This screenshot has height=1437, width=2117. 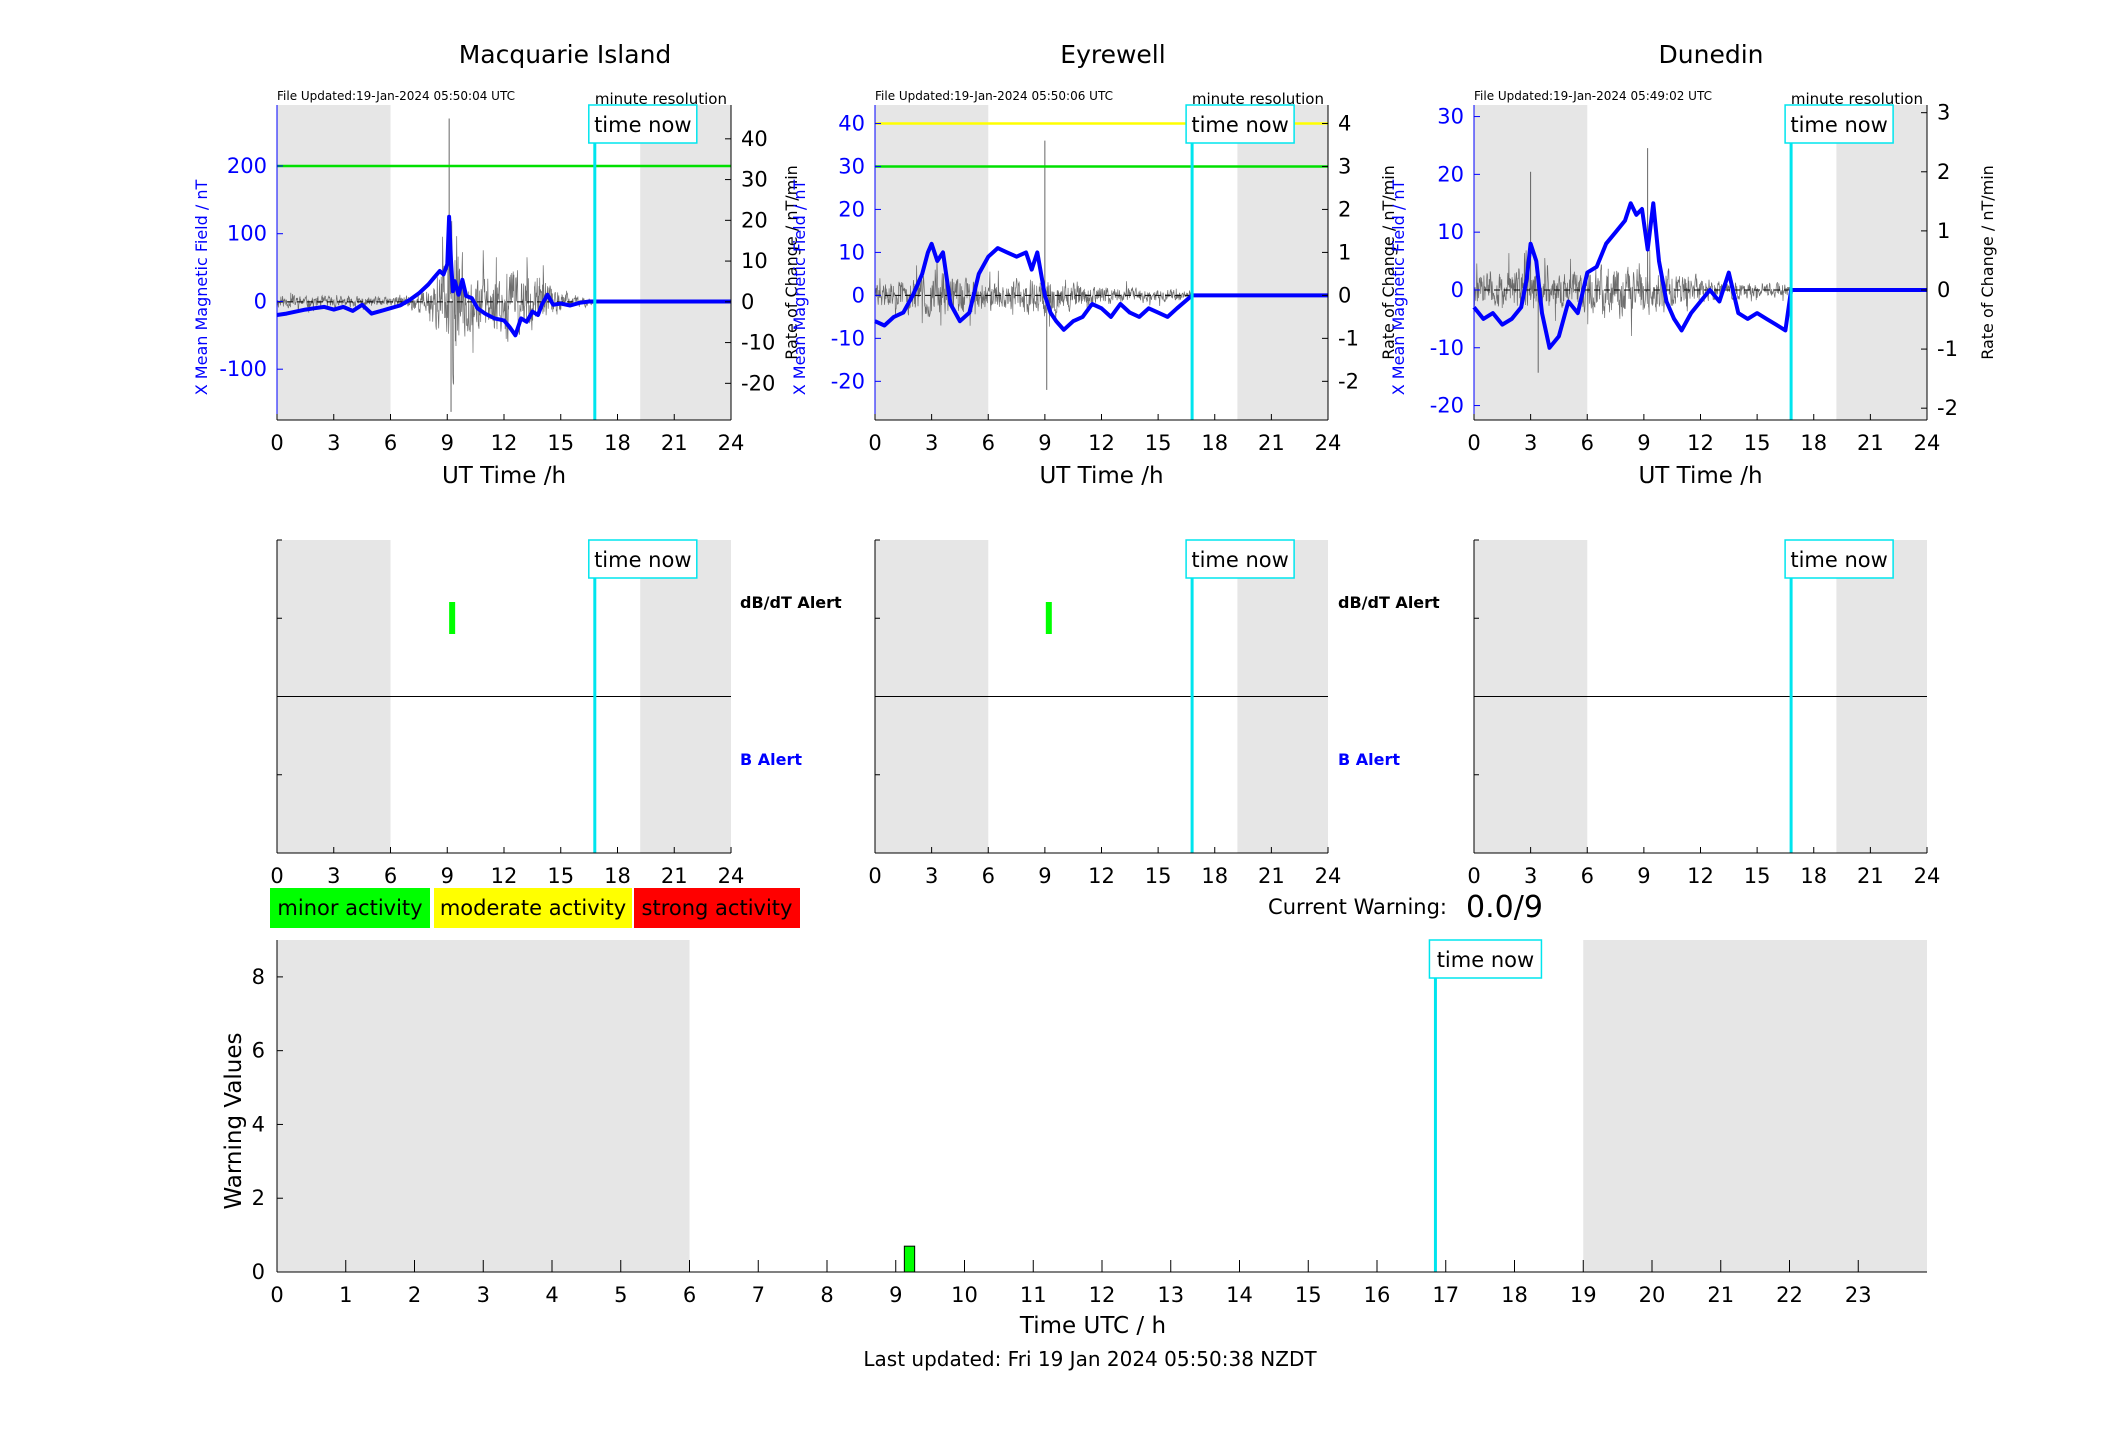 What do you see at coordinates (258, 1198) in the screenshot?
I see `y-tick-label: 2` at bounding box center [258, 1198].